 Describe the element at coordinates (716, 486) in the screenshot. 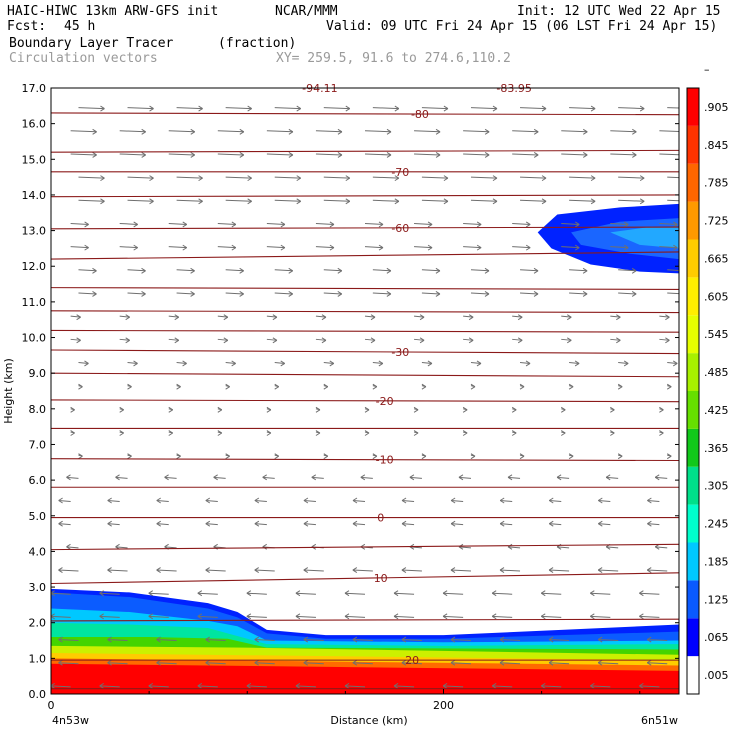

I see `colorbar-label: .305` at that location.